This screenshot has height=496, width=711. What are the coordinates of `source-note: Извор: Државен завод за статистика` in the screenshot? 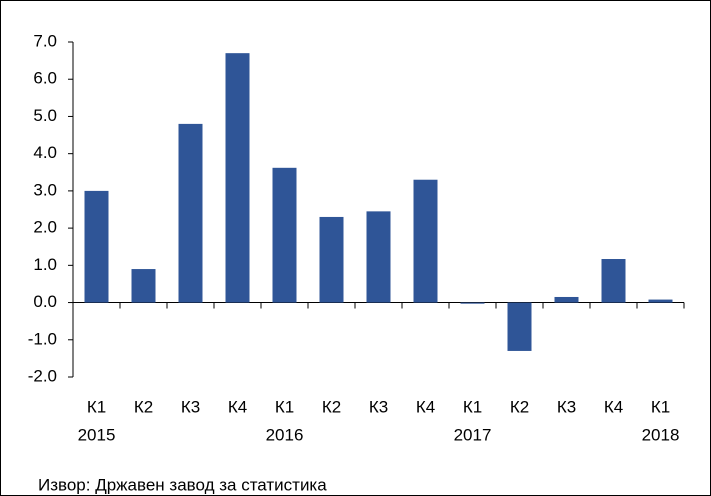 It's located at (182, 484).